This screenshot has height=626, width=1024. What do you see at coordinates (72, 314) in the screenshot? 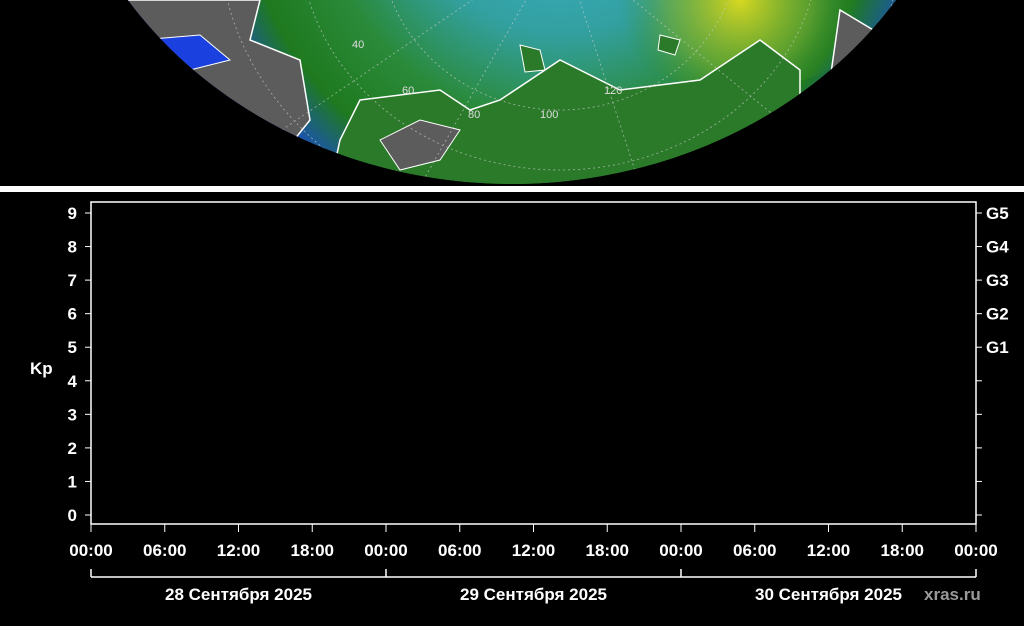
I see `y-tick-label: 6` at bounding box center [72, 314].